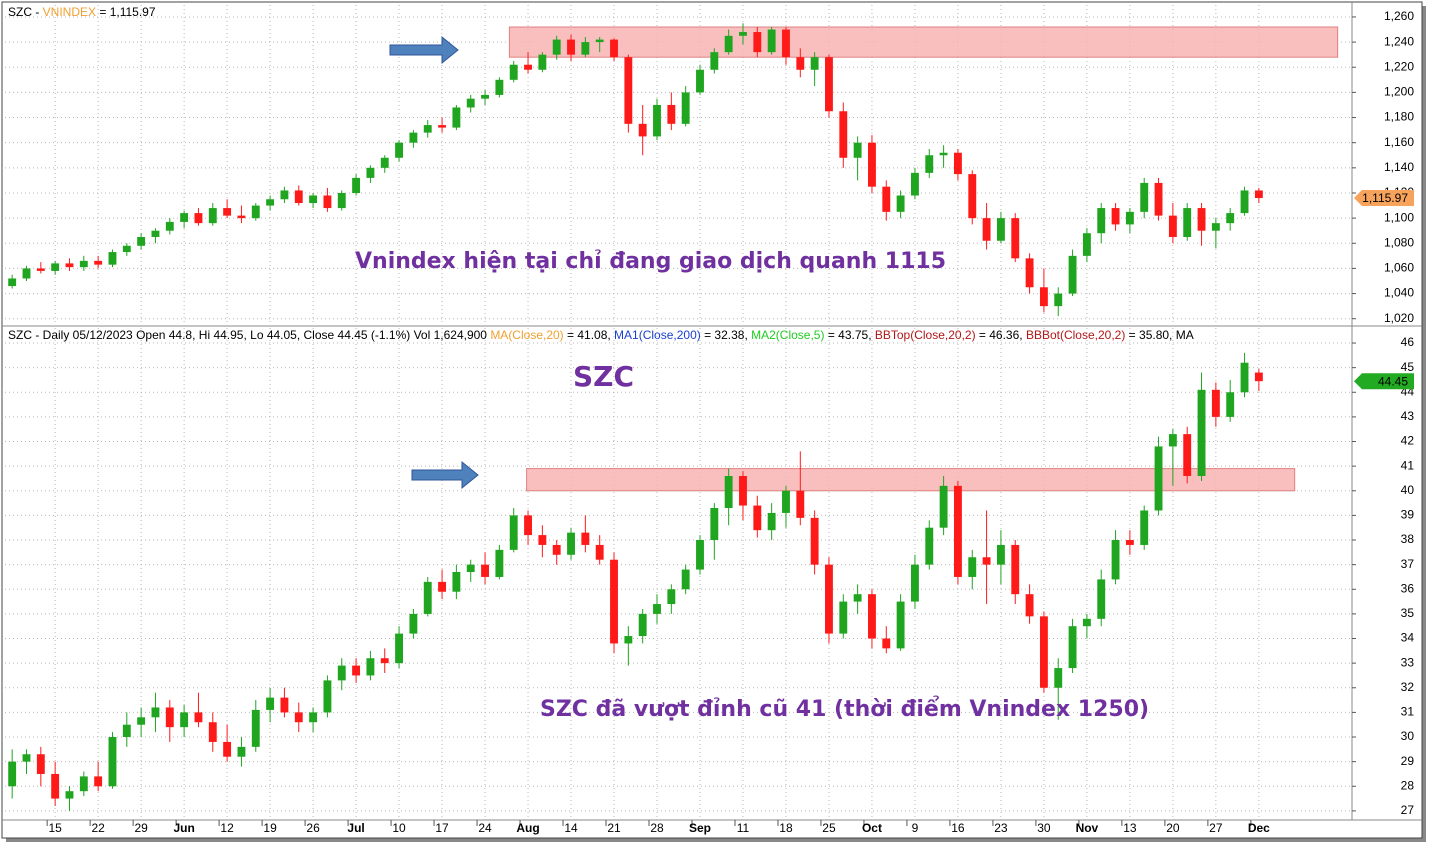 This screenshot has height=848, width=1430. What do you see at coordinates (1408, 416) in the screenshot?
I see `y-tick-label: 43` at bounding box center [1408, 416].